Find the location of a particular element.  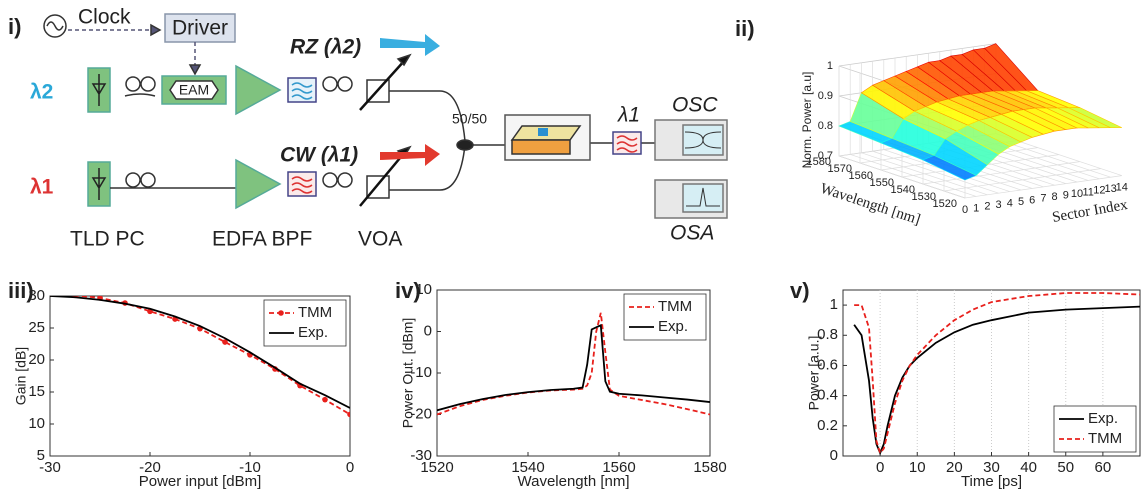

coupler-label: 50/50 is located at coordinates (469, 119).